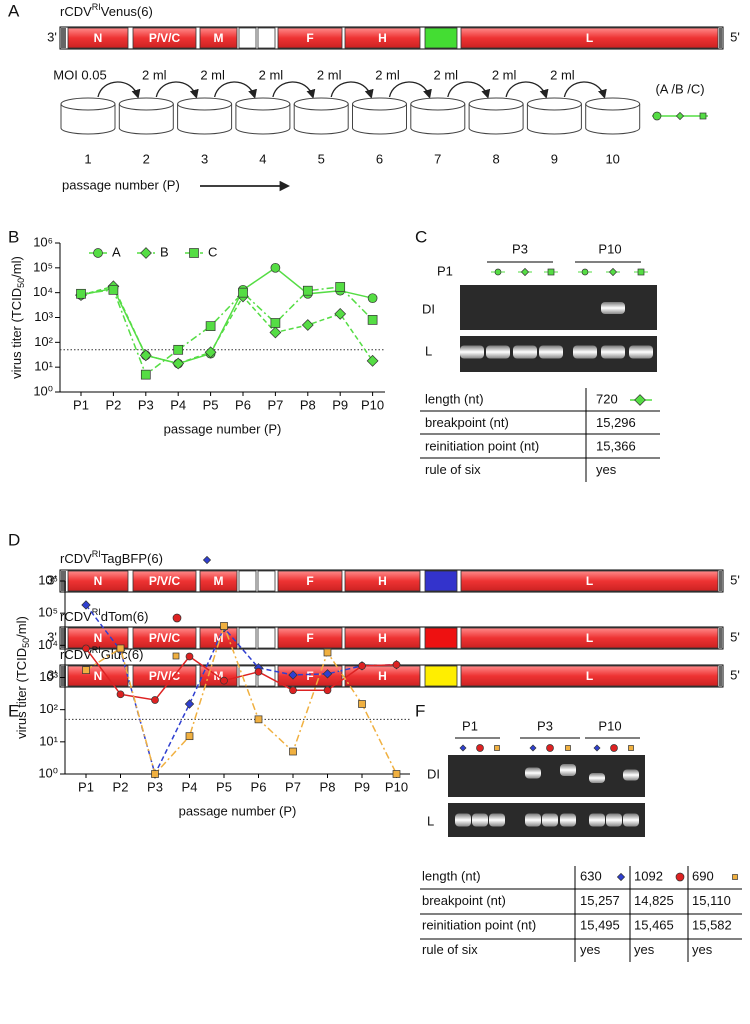 The width and height of the screenshot is (750, 1024). What do you see at coordinates (21, 627) in the screenshot?
I see `label-part: /ml)` at bounding box center [21, 627].